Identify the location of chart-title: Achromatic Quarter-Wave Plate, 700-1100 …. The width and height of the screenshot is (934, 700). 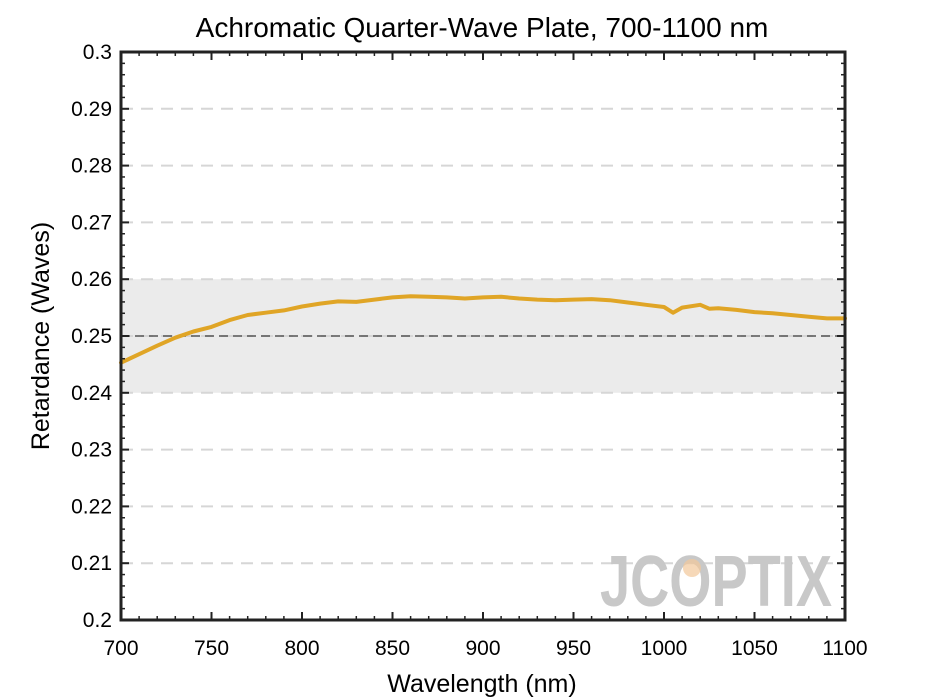
(482, 27).